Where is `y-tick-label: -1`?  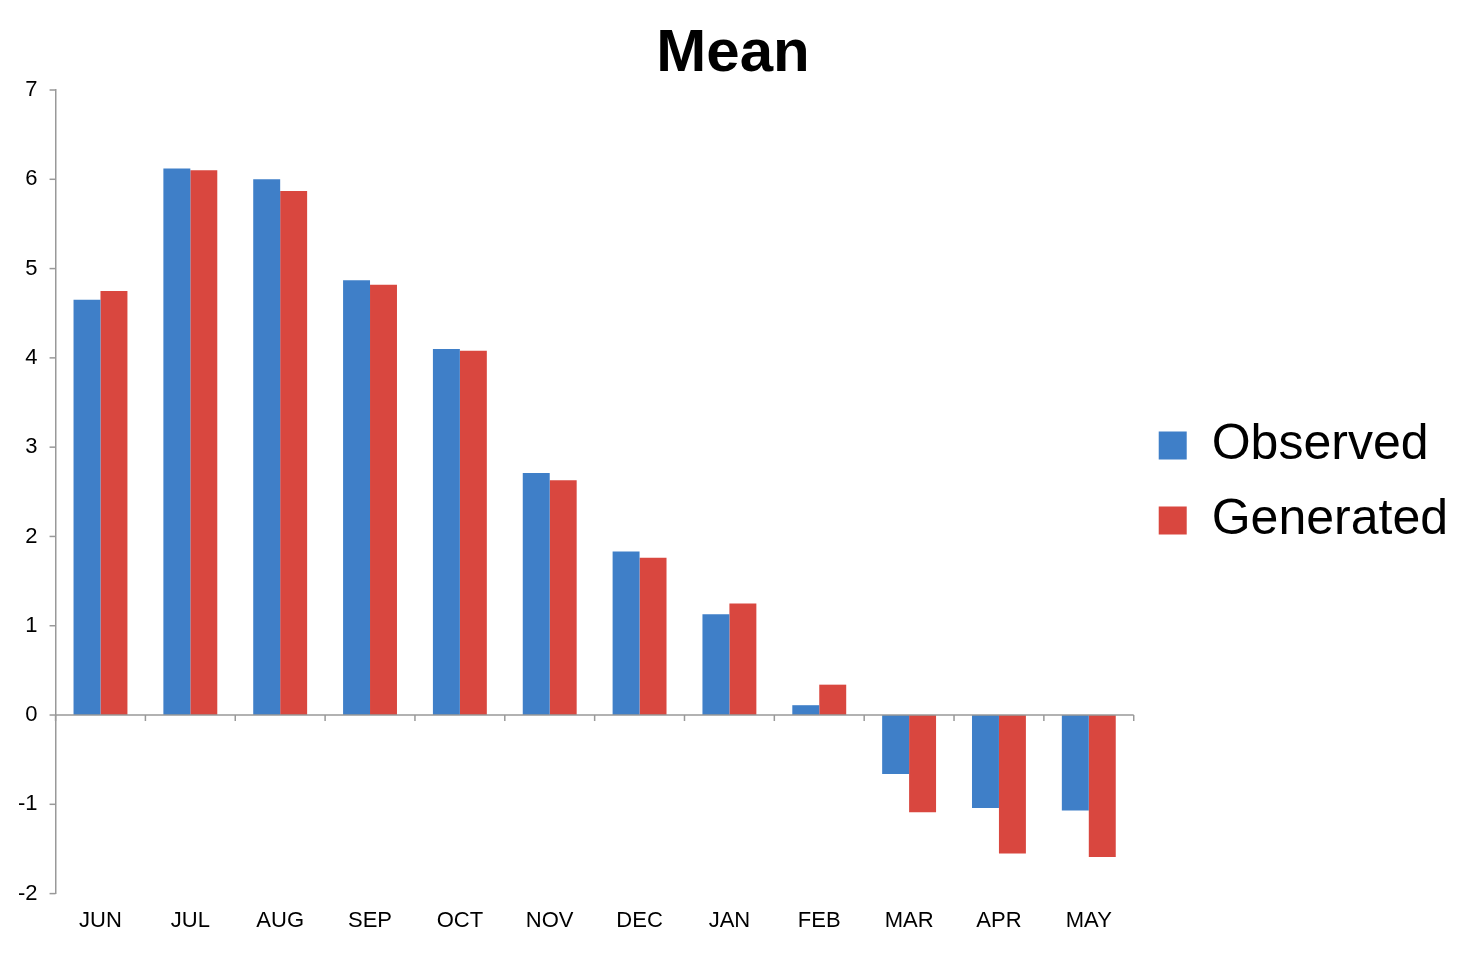
y-tick-label: -1 is located at coordinates (28, 803).